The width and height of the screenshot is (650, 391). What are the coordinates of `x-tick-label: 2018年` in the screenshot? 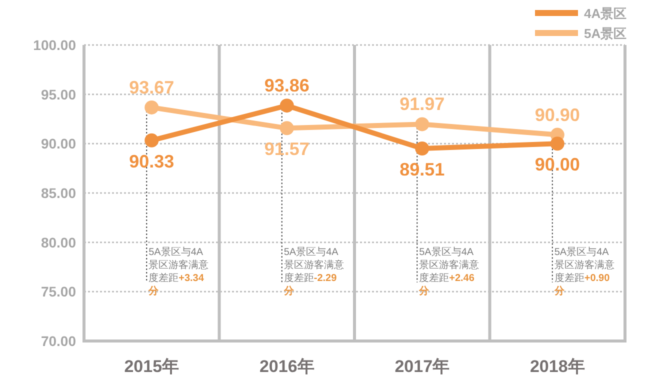 It's located at (557, 366).